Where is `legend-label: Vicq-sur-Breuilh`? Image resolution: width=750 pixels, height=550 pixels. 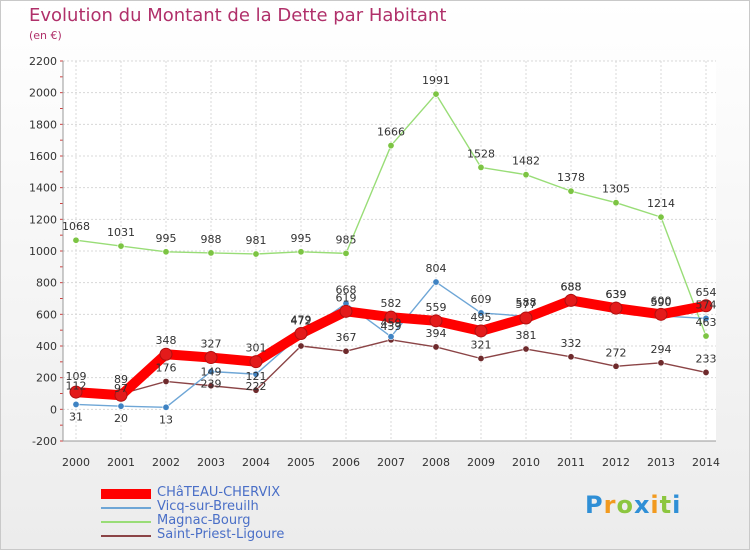
legend-label: Vicq-sur-Breuilh is located at coordinates (208, 506).